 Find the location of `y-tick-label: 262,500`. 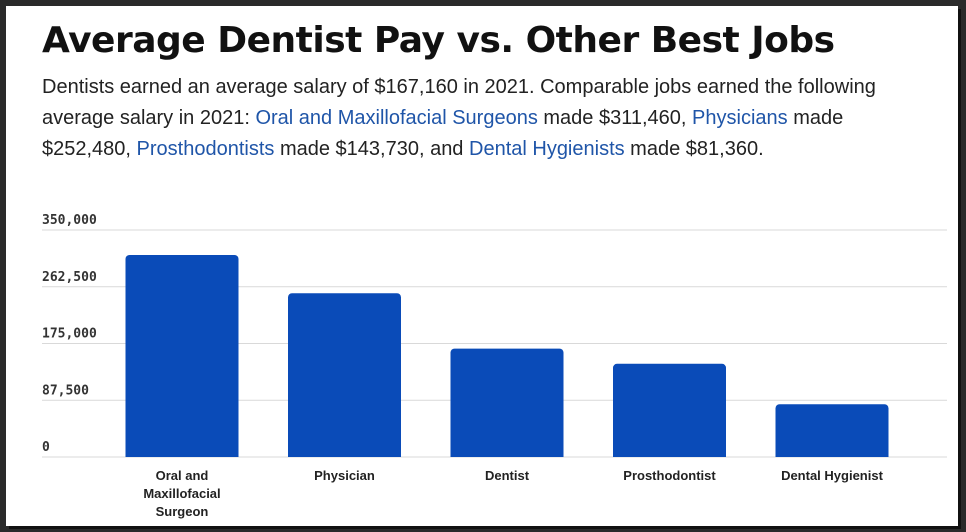

y-tick-label: 262,500 is located at coordinates (69, 277).